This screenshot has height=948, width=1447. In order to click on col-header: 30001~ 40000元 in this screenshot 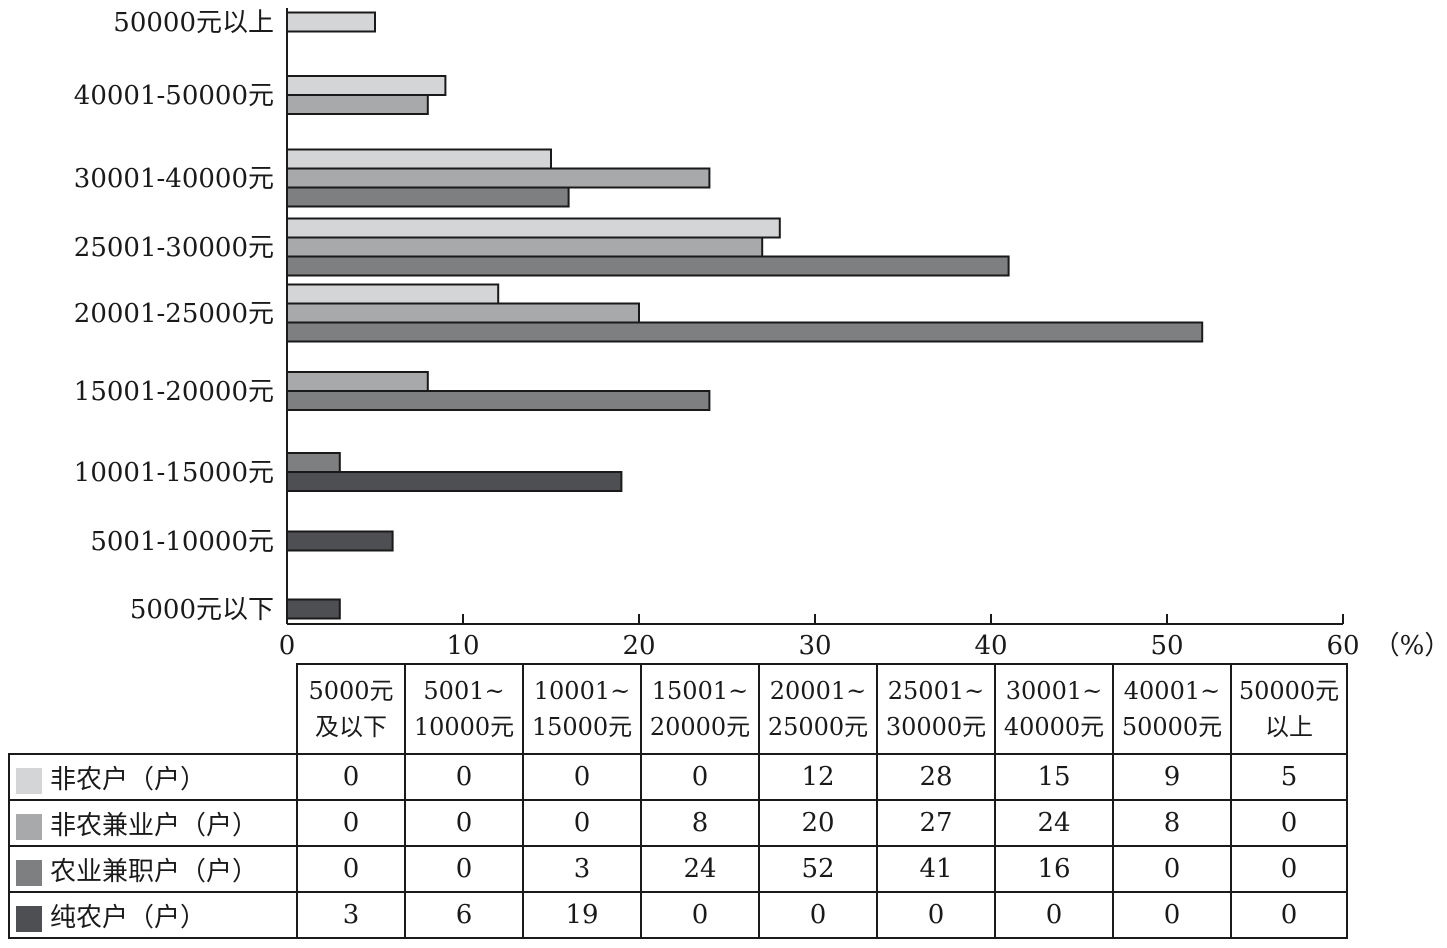, I will do `click(1054, 709)`.